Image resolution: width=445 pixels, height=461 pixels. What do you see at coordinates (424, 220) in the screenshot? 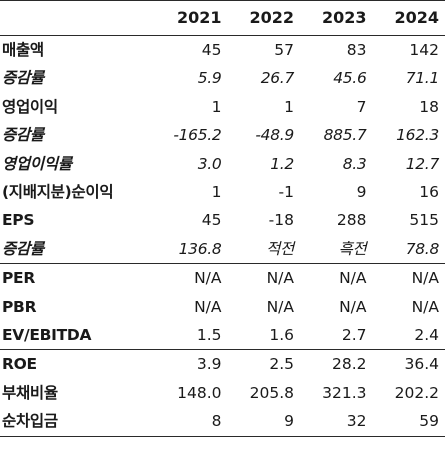
I see `row-value-2024: 515` at bounding box center [424, 220].